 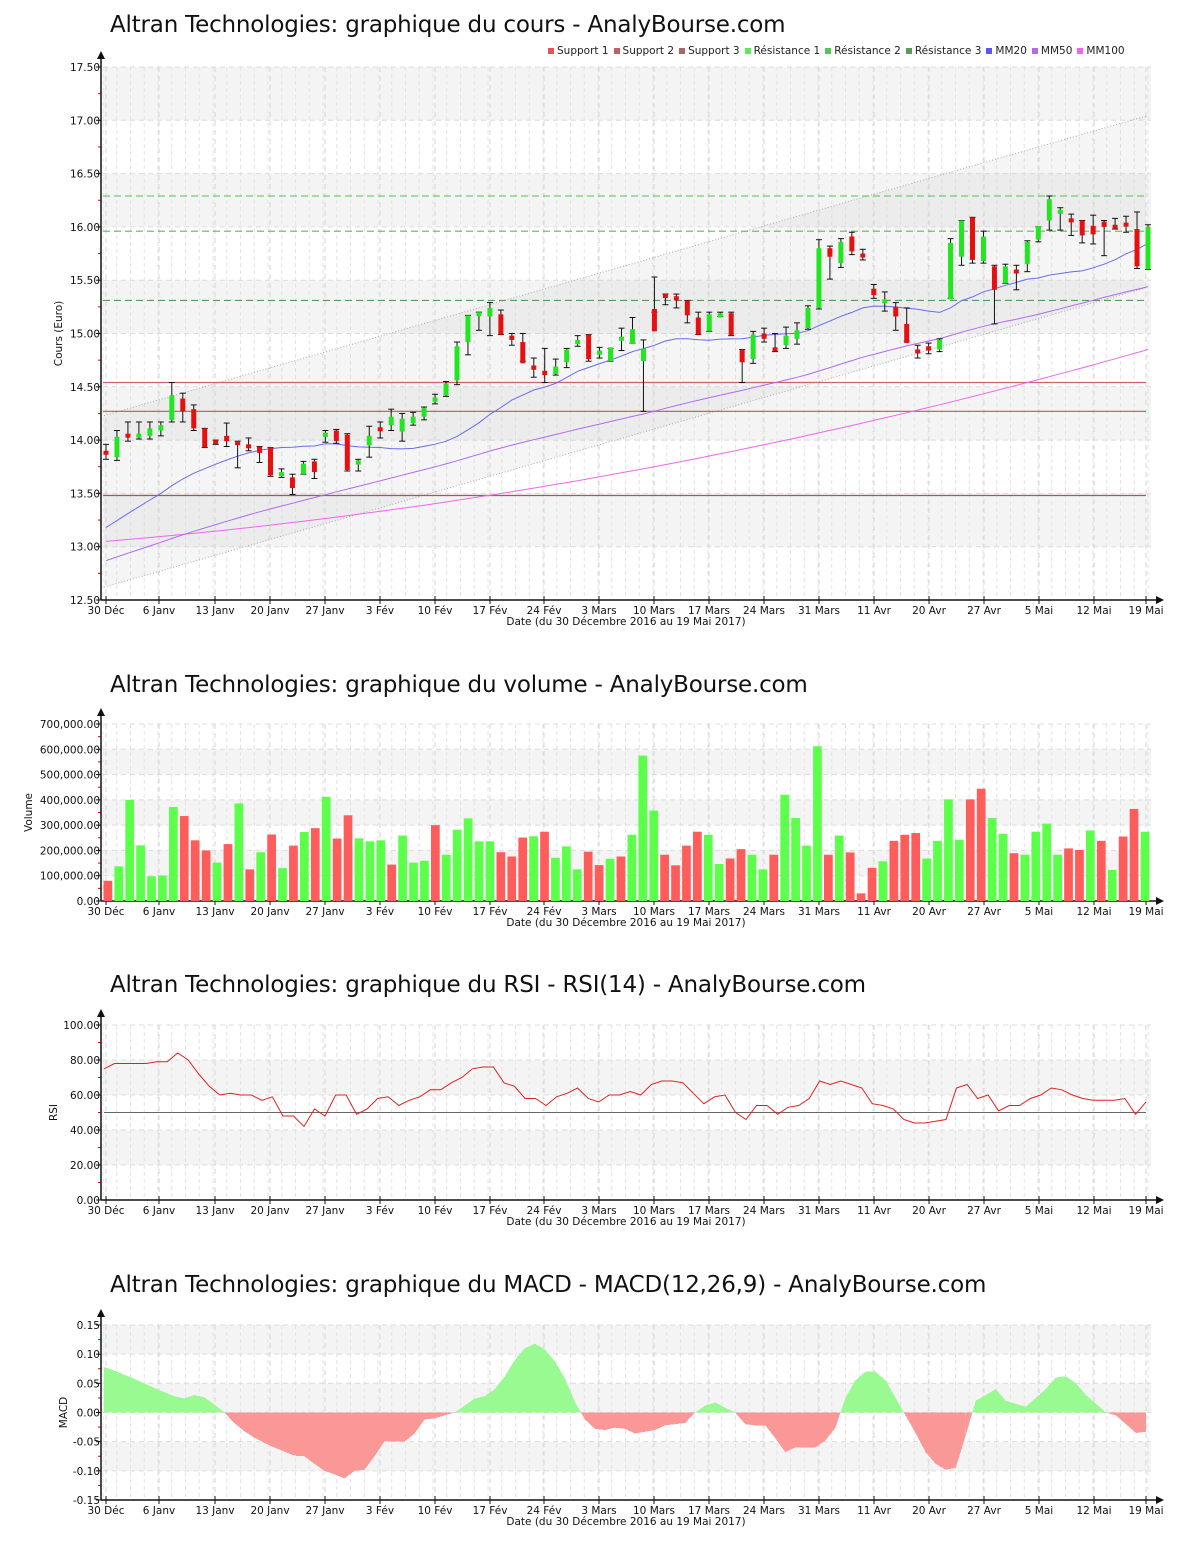 I want to click on y-tick-label: 400,000.00, so click(x=70, y=801).